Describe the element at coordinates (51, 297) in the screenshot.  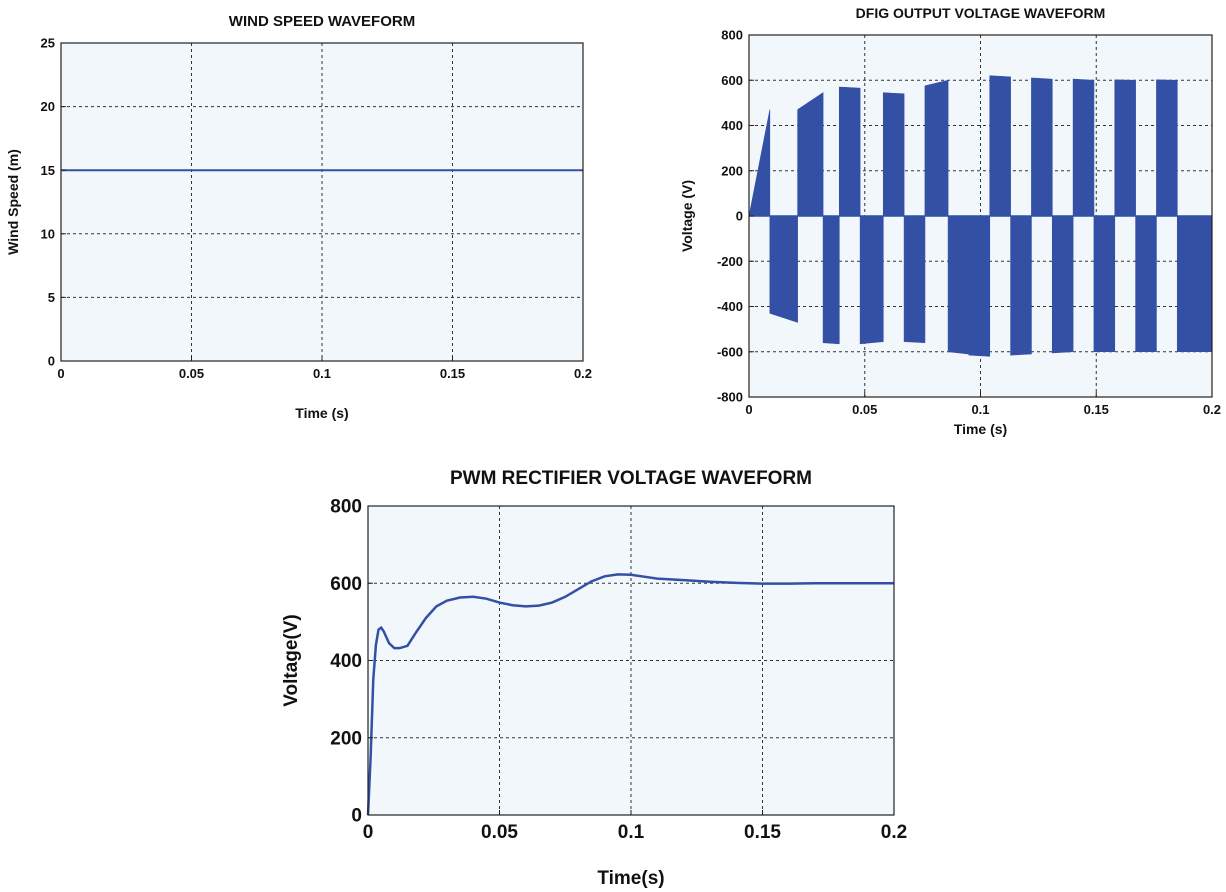
I see `y-tick-label: 5` at that location.